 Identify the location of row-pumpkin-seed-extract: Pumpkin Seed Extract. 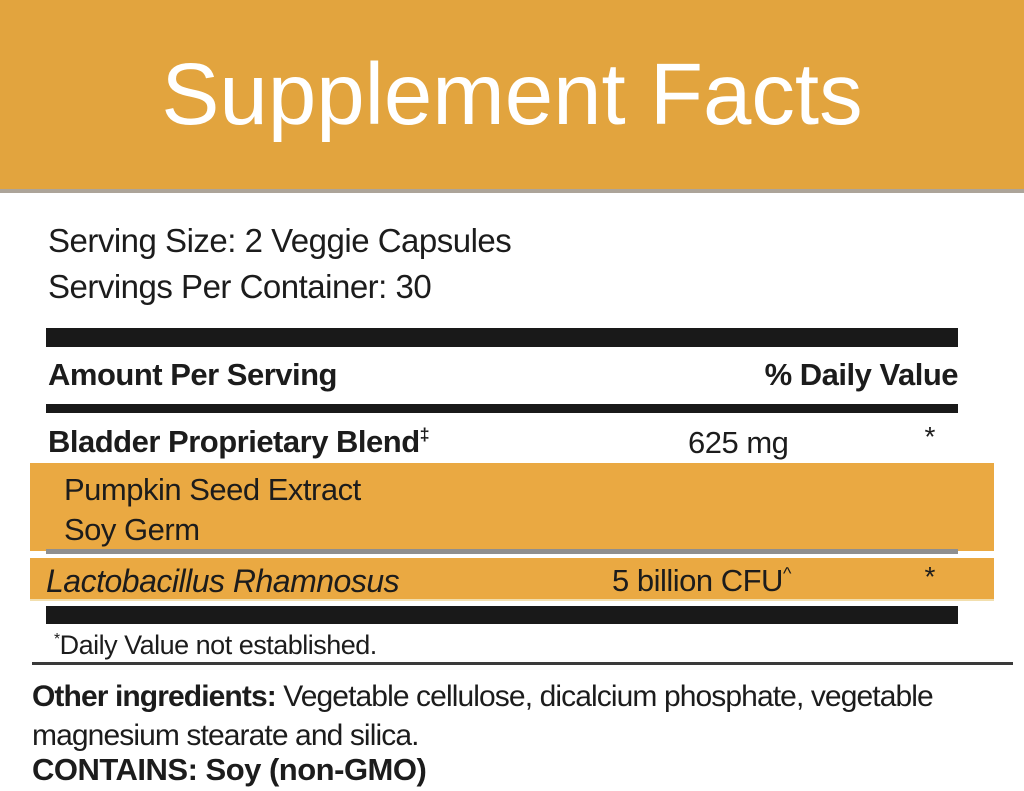
(212, 489).